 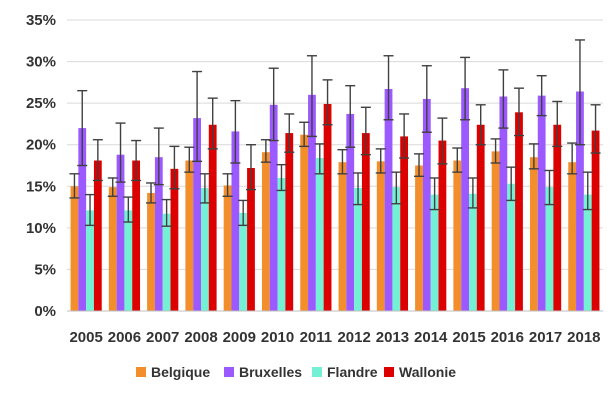 What do you see at coordinates (41, 186) in the screenshot?
I see `y-tick-label: 15%` at bounding box center [41, 186].